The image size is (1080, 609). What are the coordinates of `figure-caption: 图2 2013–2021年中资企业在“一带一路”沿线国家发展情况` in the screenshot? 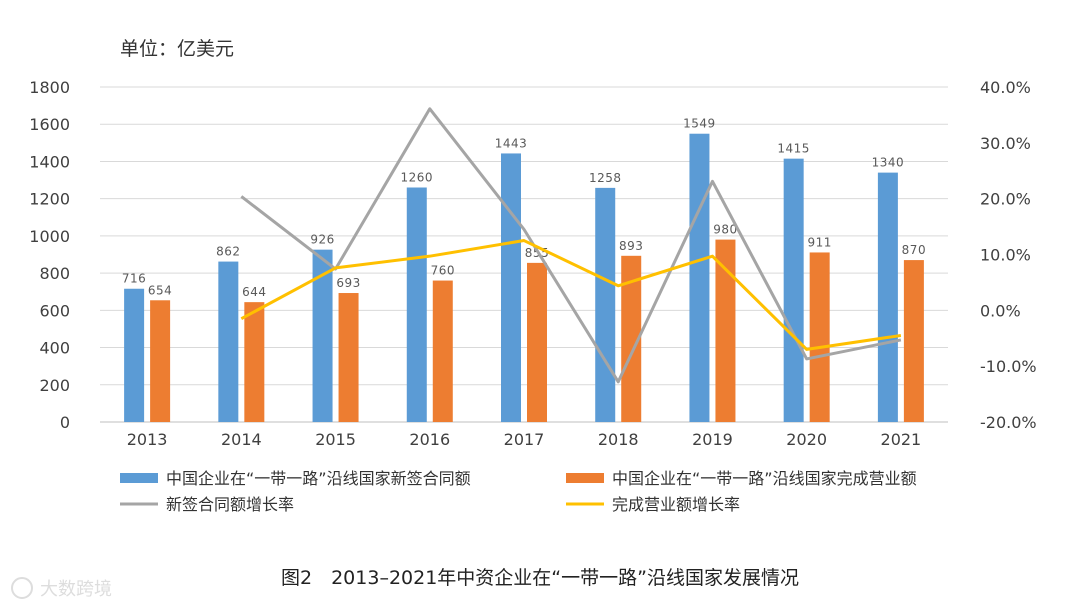 It's located at (540, 578).